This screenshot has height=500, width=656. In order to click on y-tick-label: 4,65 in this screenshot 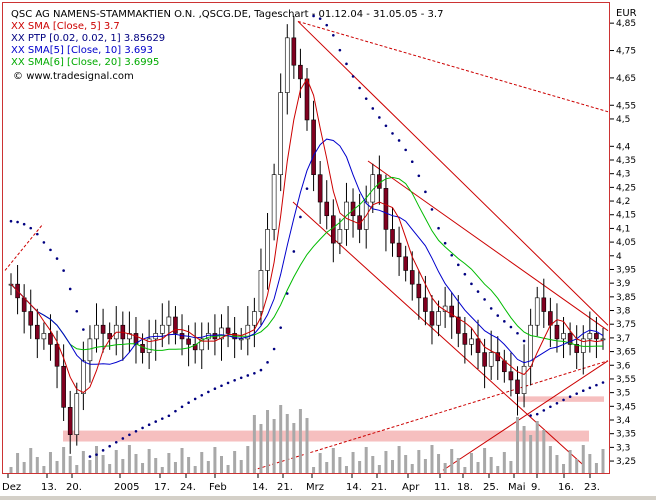, I will do `click(626, 79)`.